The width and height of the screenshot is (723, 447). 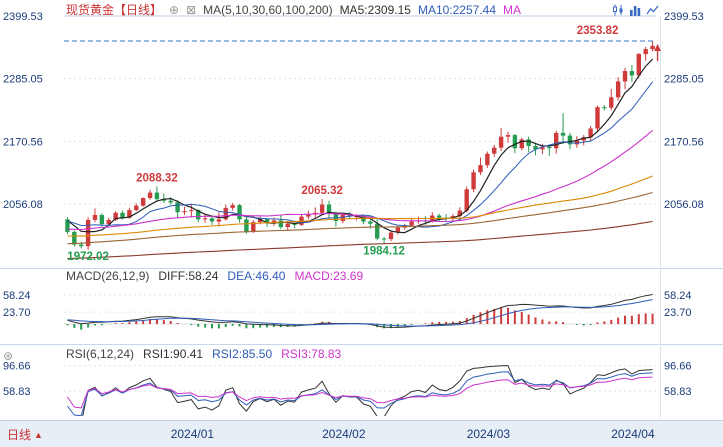 I want to click on chart-type-switcher, so click(x=635, y=10).